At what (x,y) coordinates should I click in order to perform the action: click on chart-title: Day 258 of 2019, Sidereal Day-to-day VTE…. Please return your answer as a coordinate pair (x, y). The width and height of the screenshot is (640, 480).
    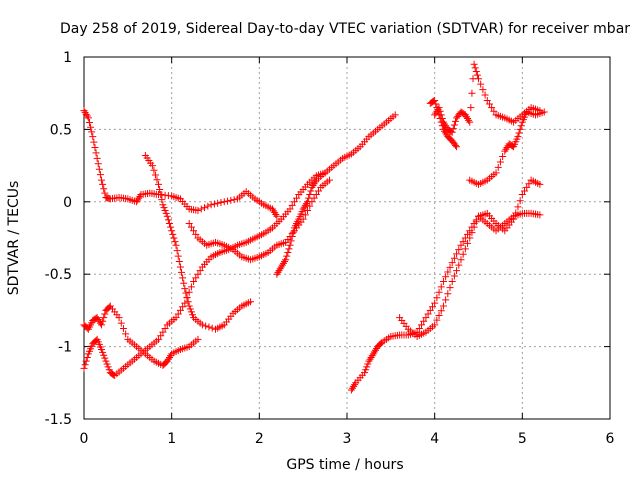
    Looking at the image, I should click on (345, 29).